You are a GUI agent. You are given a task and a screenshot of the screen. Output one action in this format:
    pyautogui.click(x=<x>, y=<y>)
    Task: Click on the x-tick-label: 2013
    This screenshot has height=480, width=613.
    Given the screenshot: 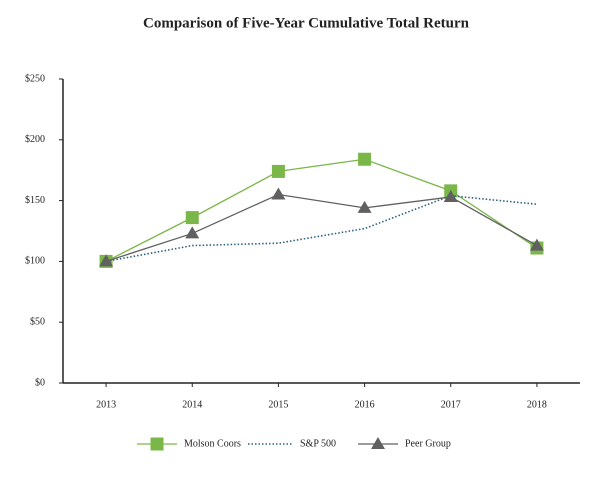 What is the action you would take?
    pyautogui.click(x=106, y=404)
    